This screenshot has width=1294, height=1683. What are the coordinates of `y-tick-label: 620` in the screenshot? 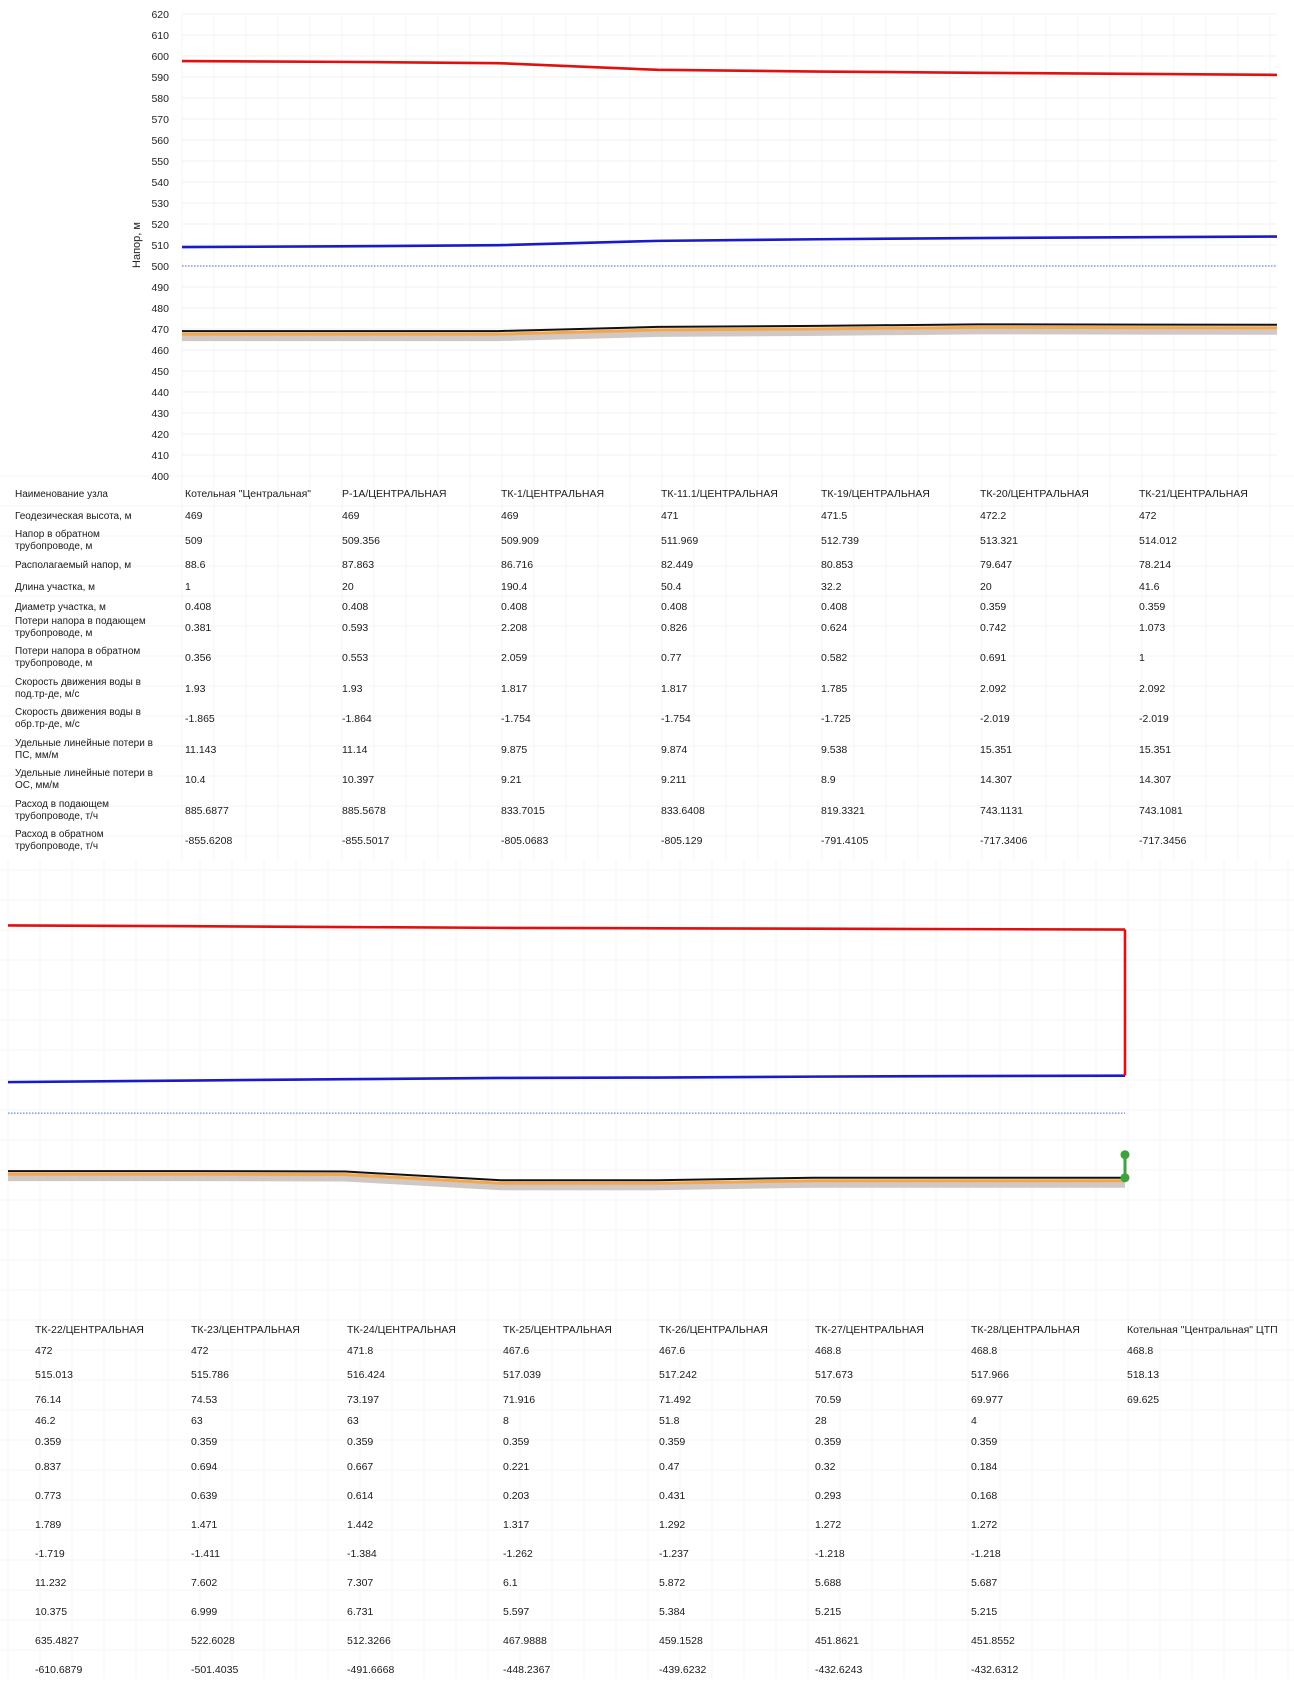 It's located at (160, 15).